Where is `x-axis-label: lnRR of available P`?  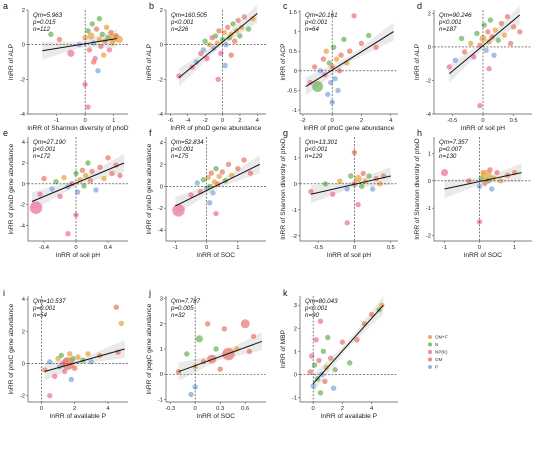
x-axis-label: lnRR of available P is located at coordinates (78, 416).